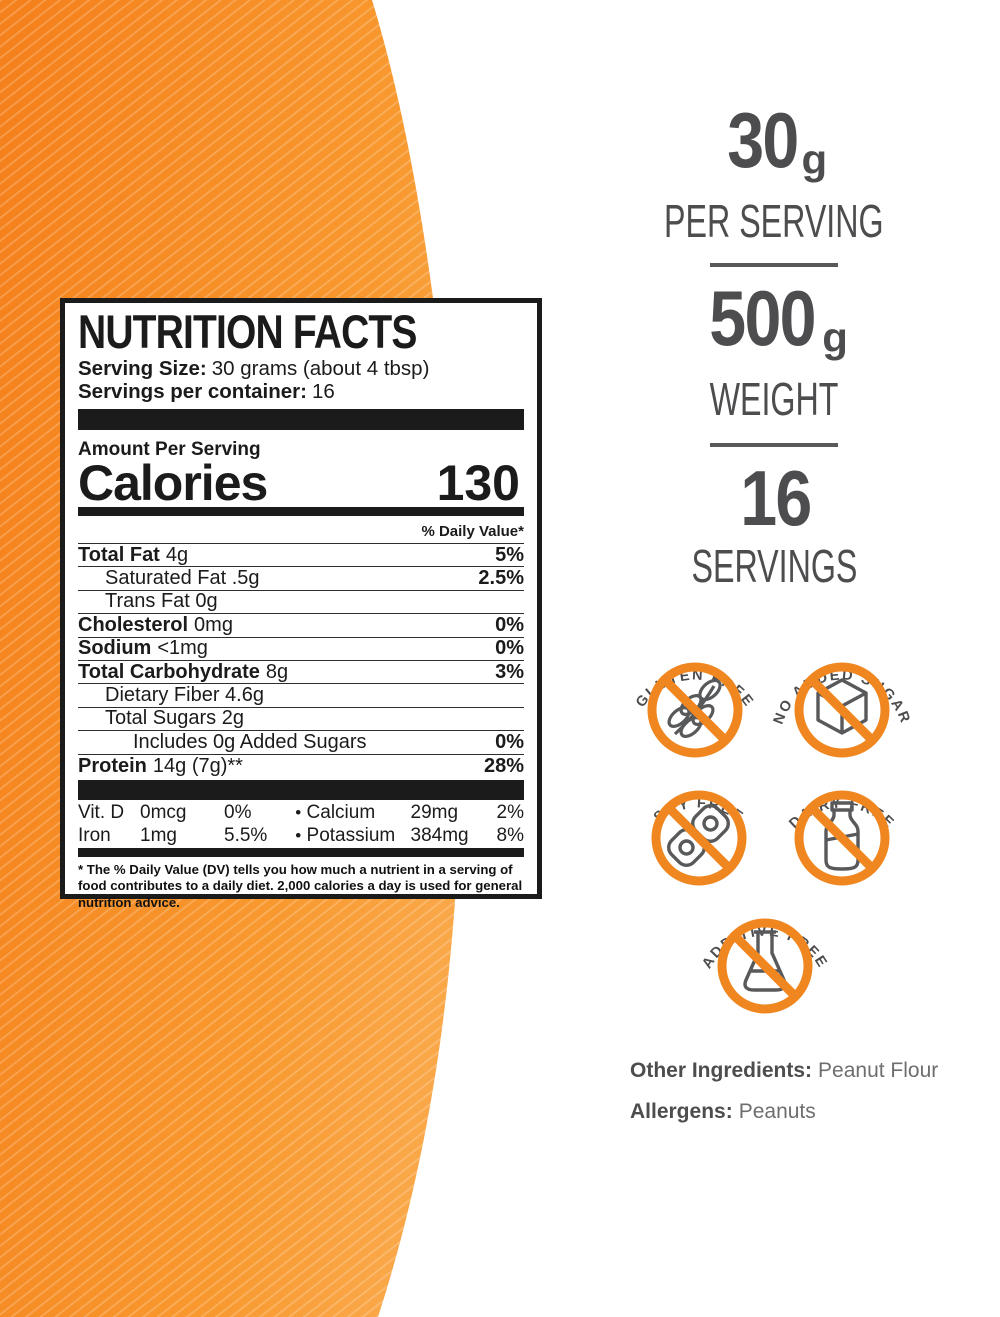 This screenshot has height=1317, width=1000. Describe the element at coordinates (174, 718) in the screenshot. I see `nutrient-name: Total Sugars 2g` at that location.